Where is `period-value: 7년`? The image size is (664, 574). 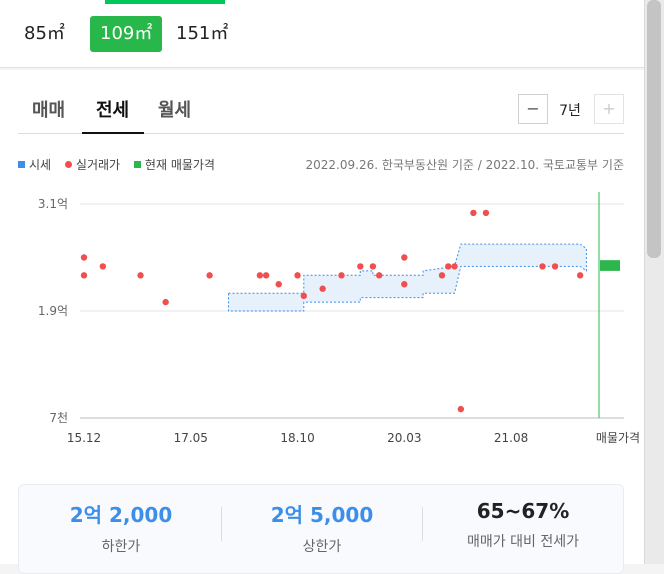 period-value: 7년 is located at coordinates (570, 111).